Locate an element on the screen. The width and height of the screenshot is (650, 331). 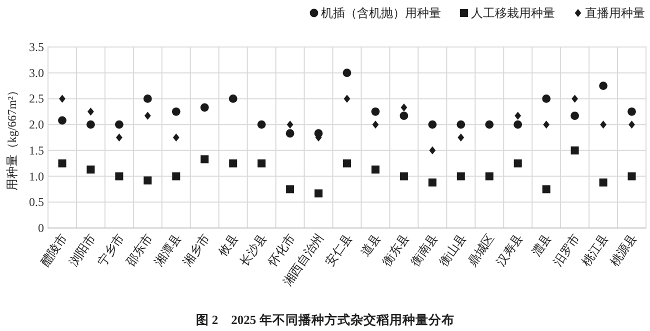
y-tick-label: 1.5 is located at coordinates (36, 150).